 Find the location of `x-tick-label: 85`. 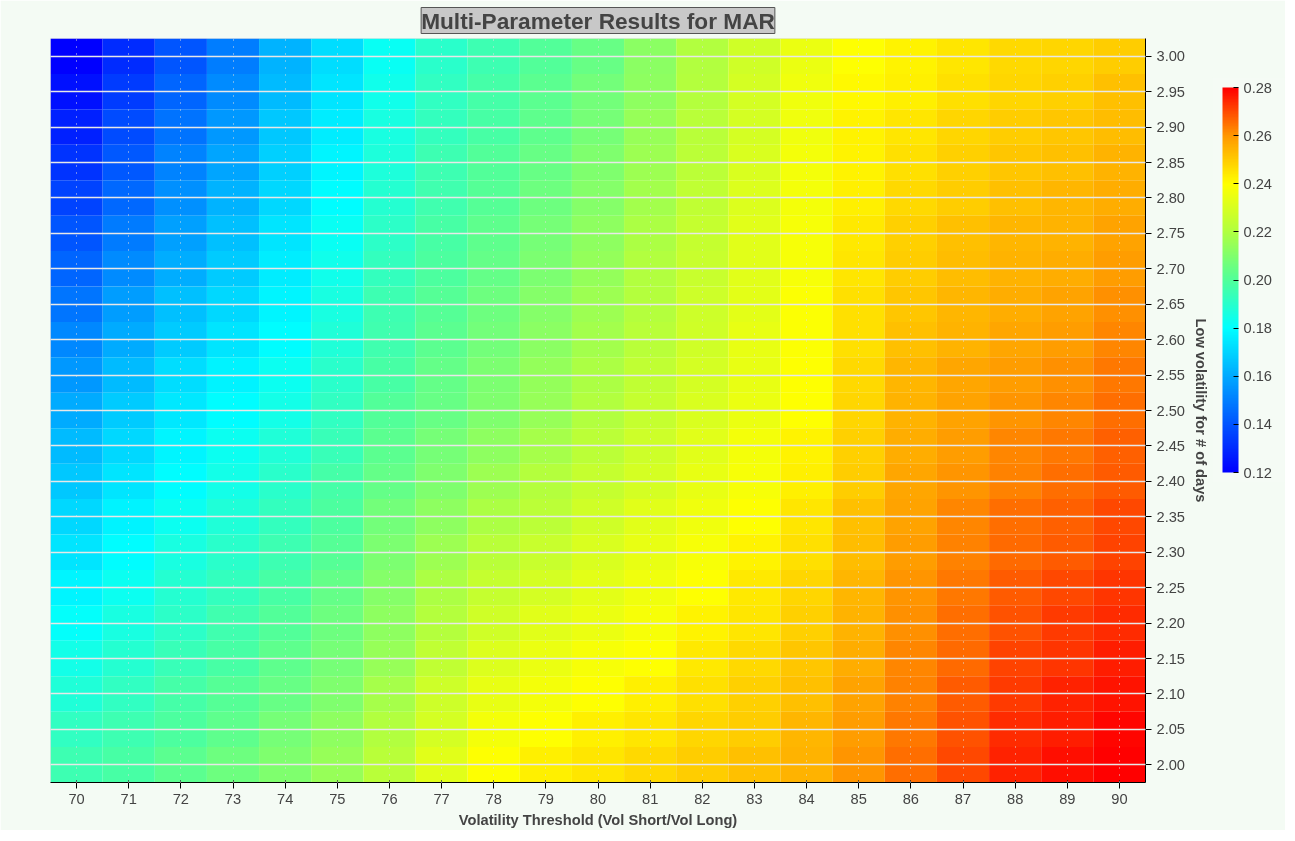

x-tick-label: 85 is located at coordinates (858, 798).